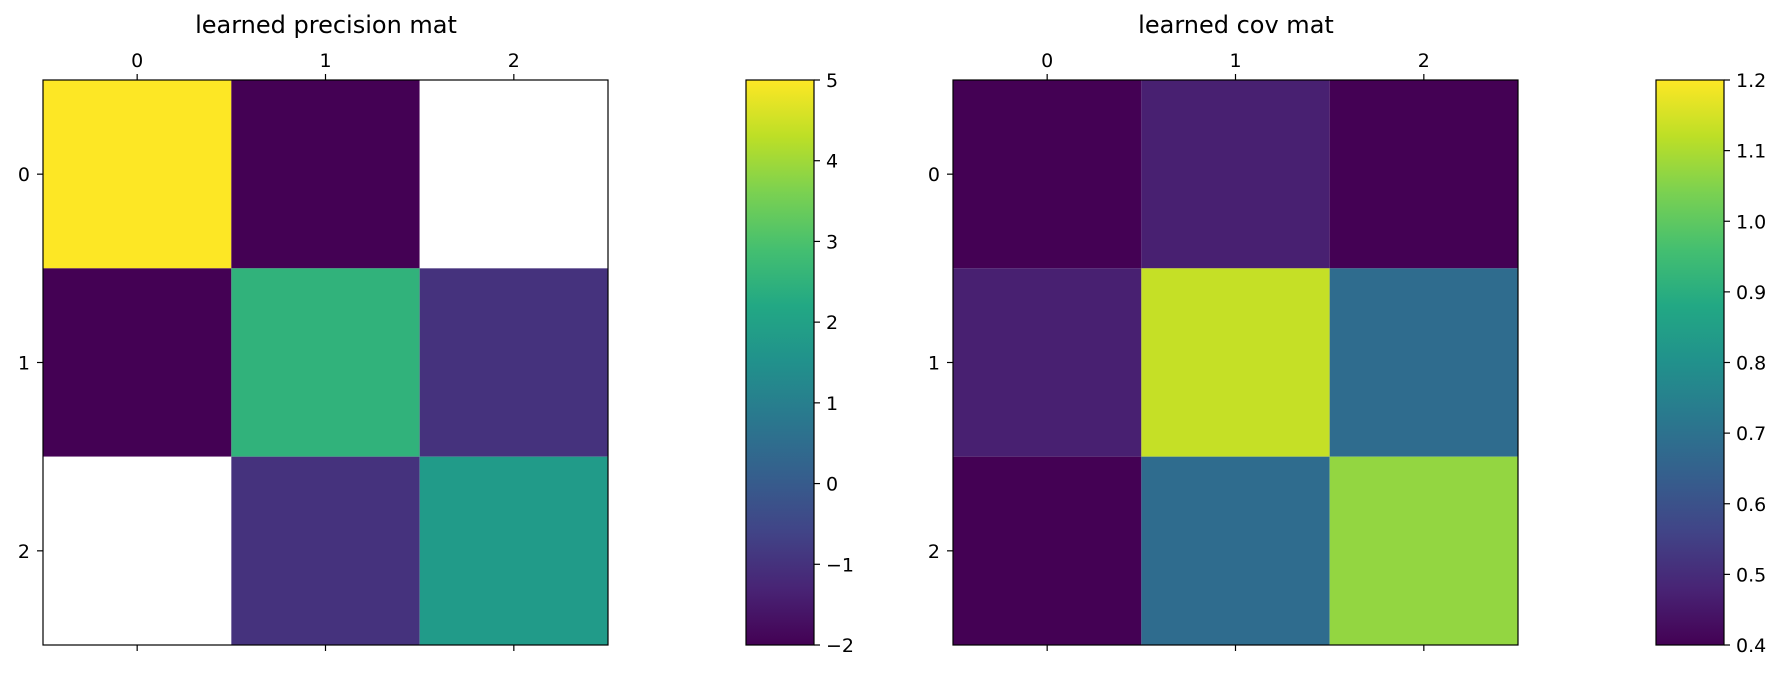  Describe the element at coordinates (1751, 152) in the screenshot. I see `colorbar-tick-label: 1.1` at that location.